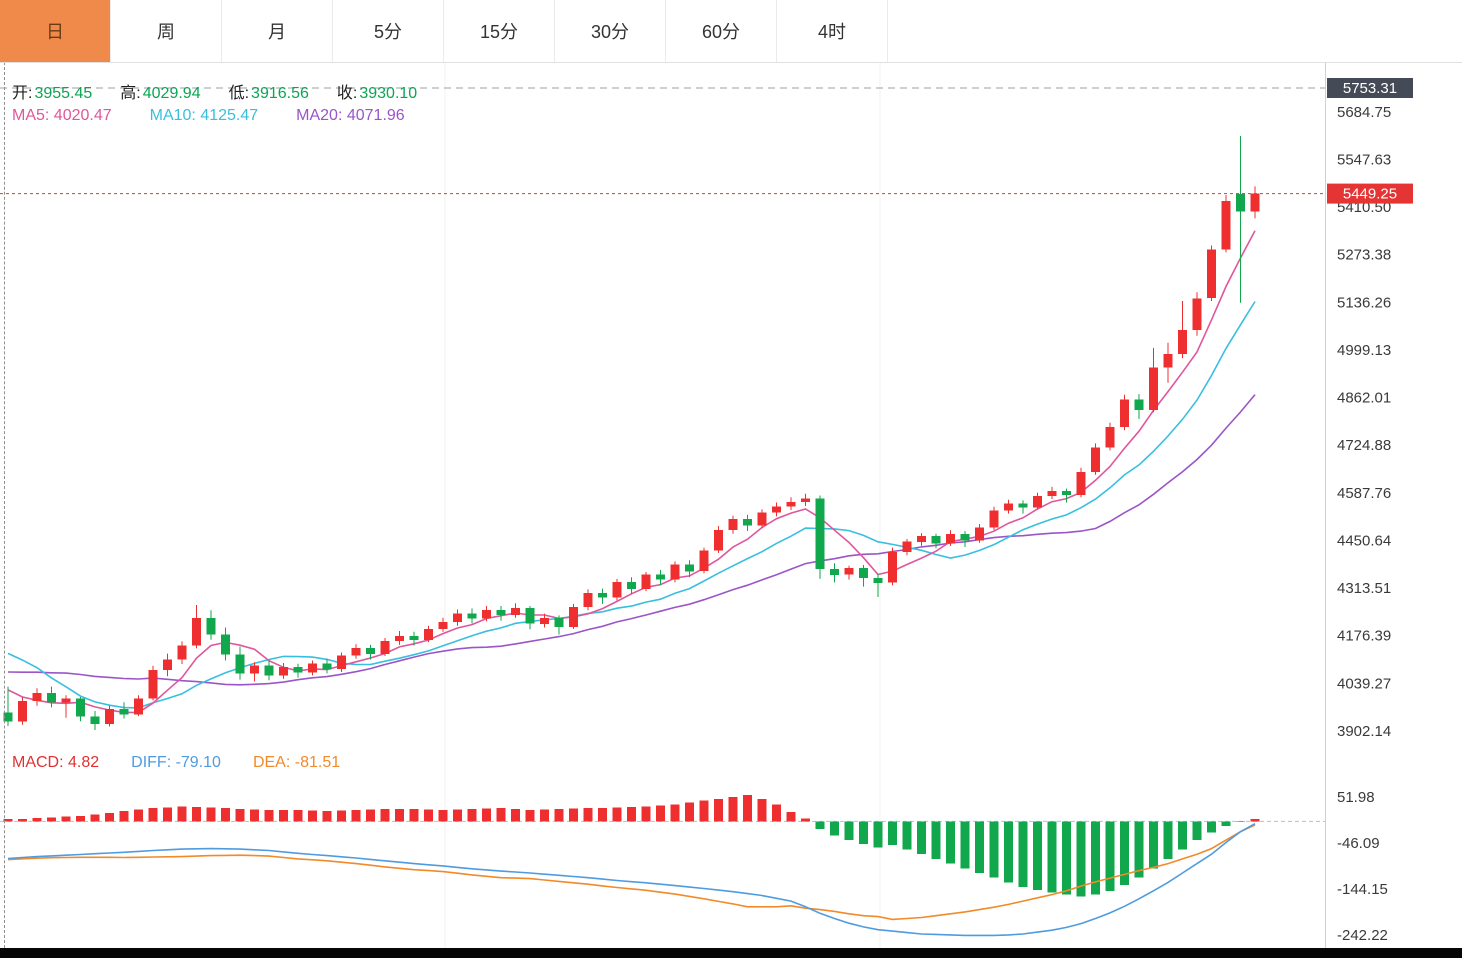  Describe the element at coordinates (62, 115) in the screenshot. I see `ma5-value: MA5: 4020.47` at that location.